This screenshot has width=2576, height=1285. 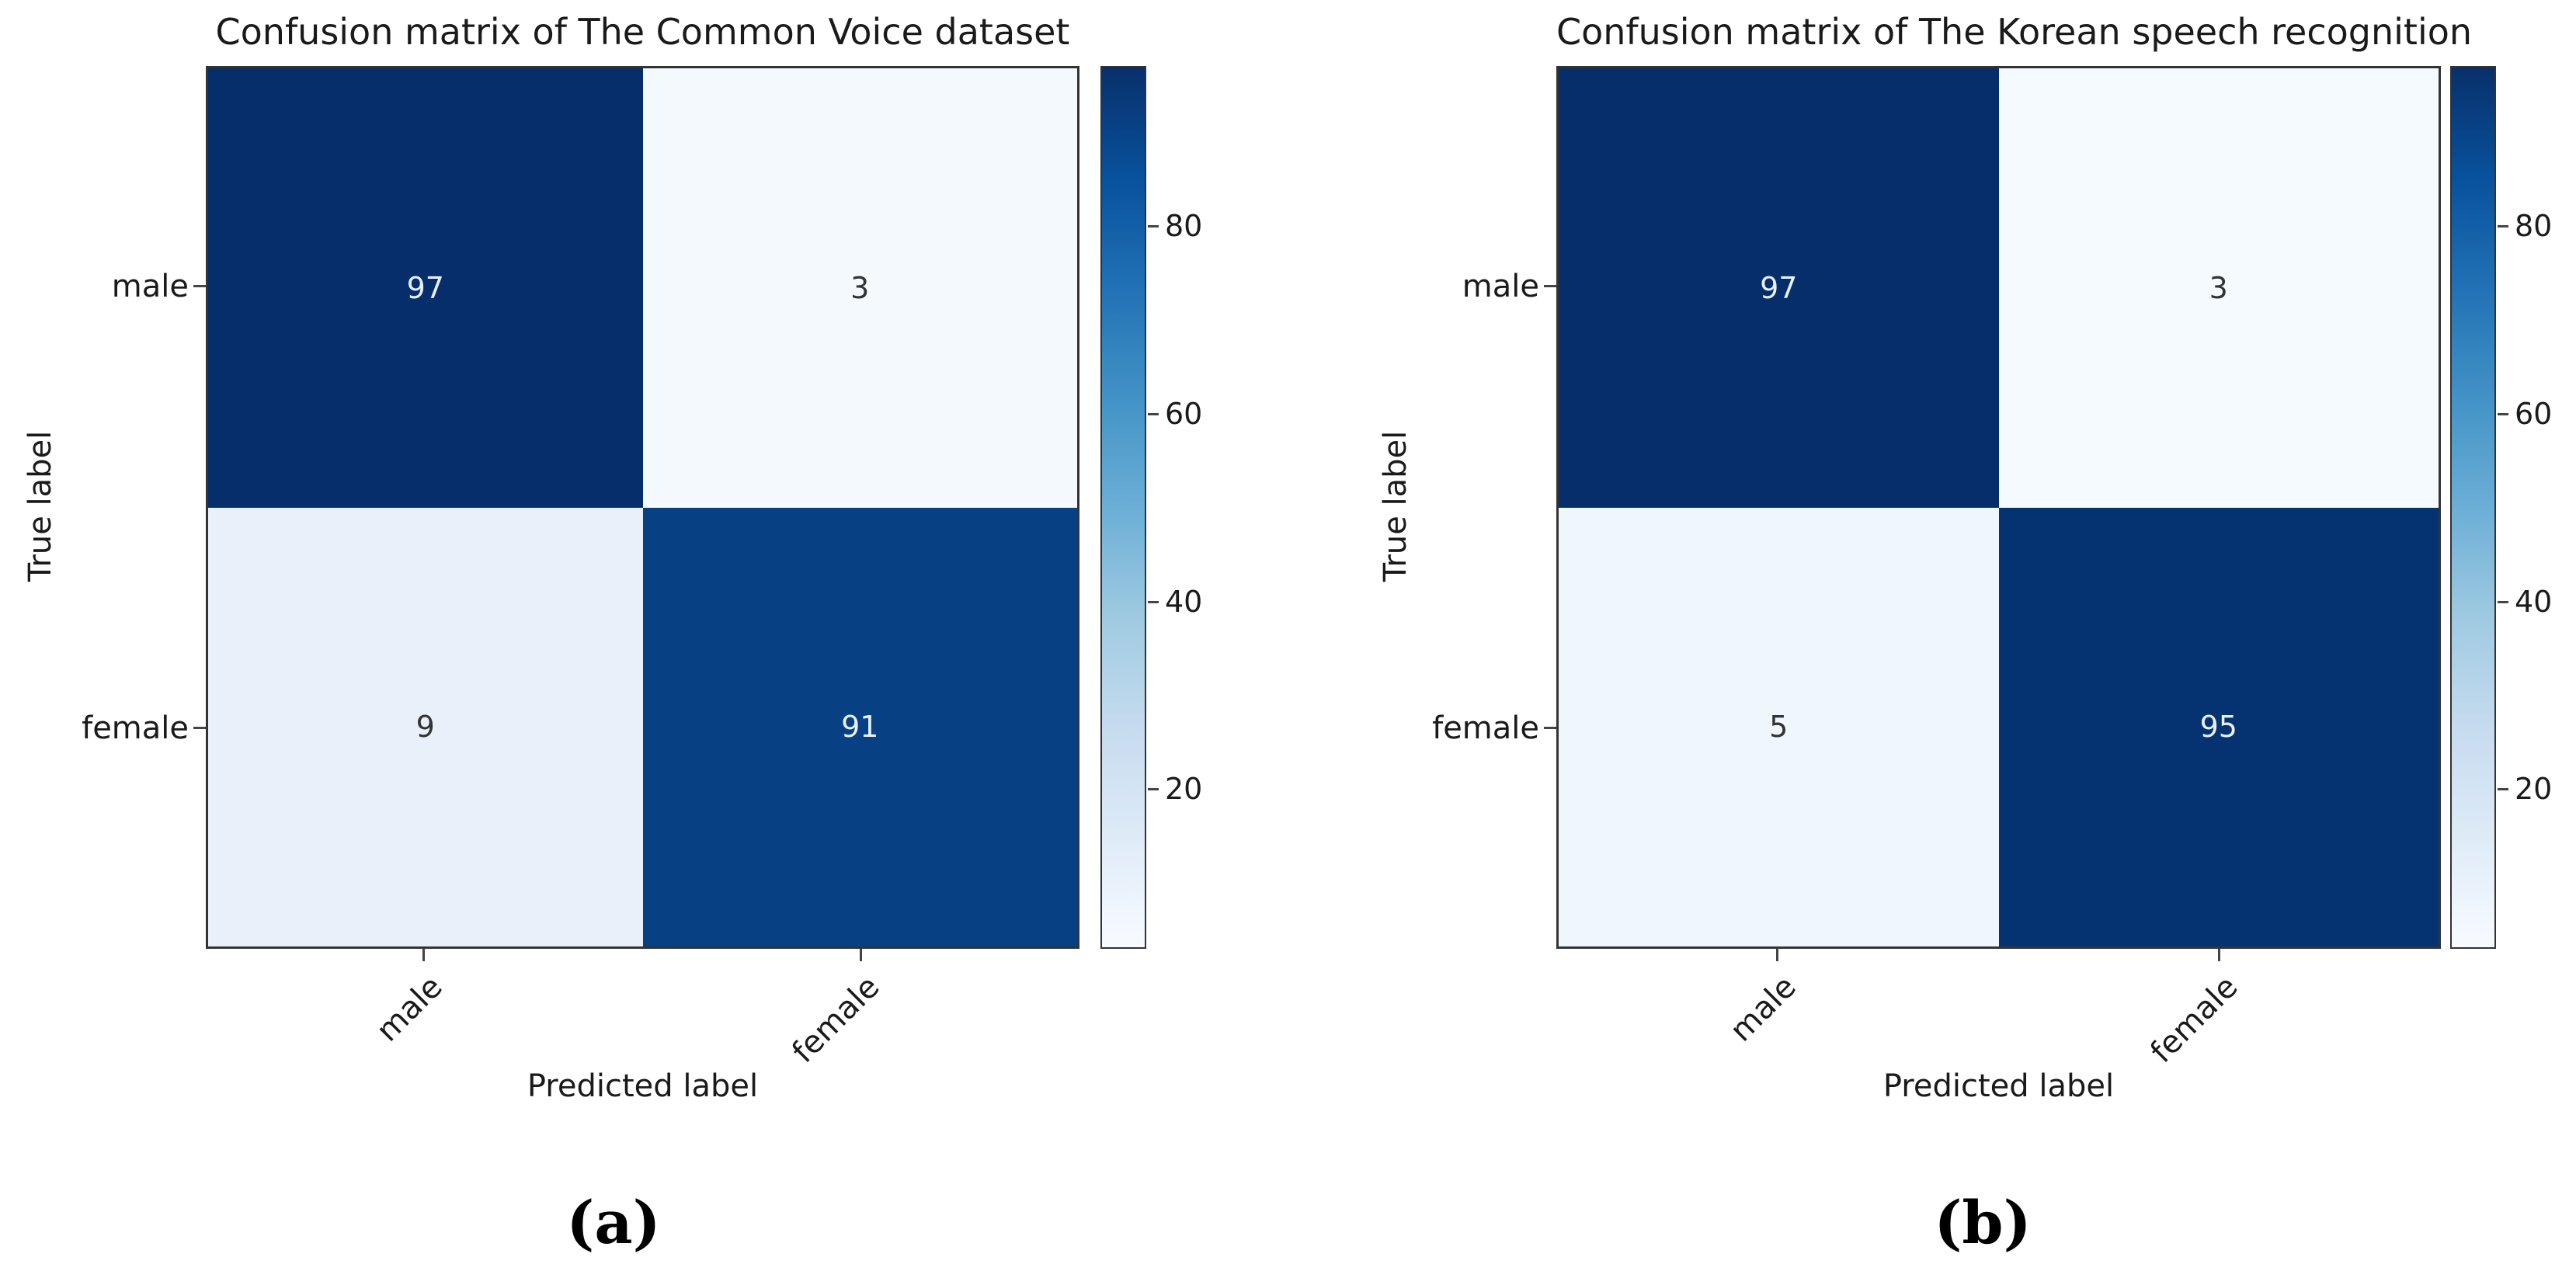 I want to click on cell-value: 91, so click(x=860, y=727).